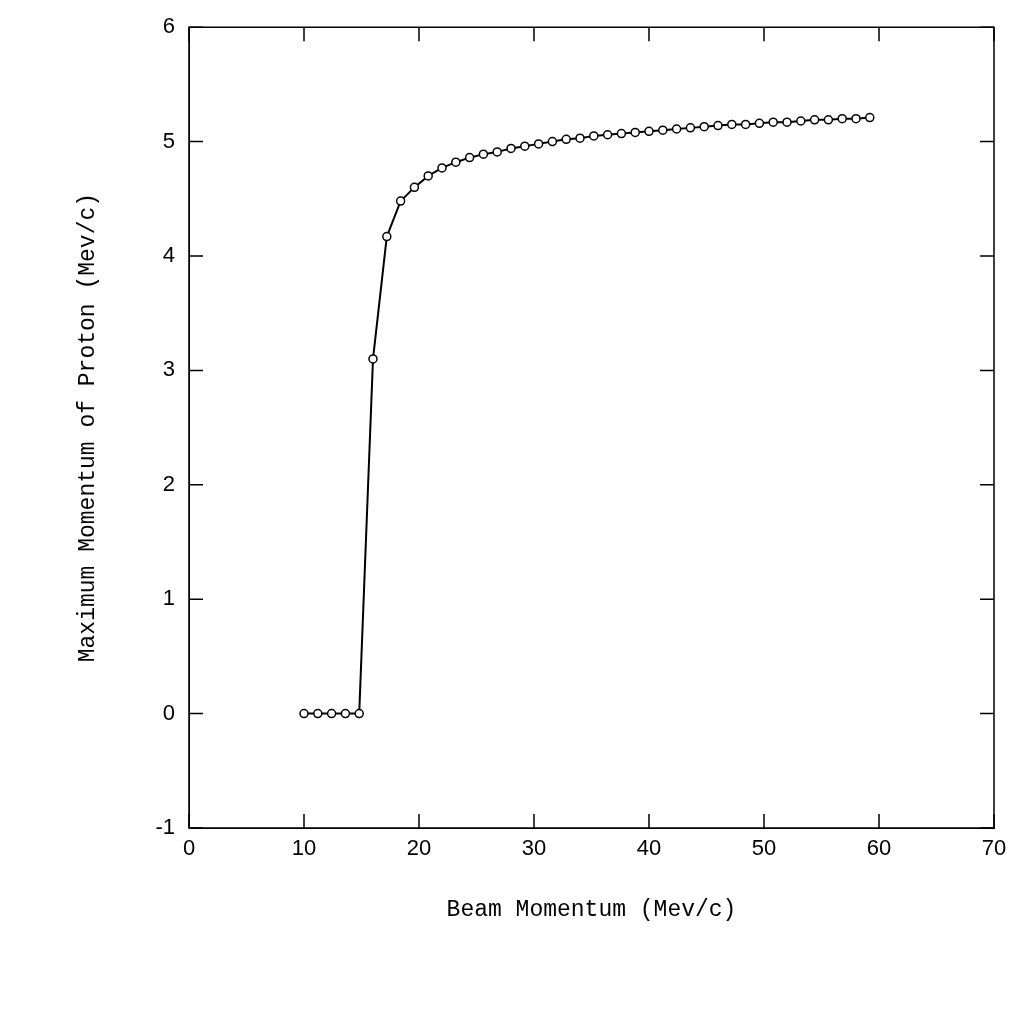  Describe the element at coordinates (168, 712) in the screenshot. I see `y-tick-label: 0` at that location.